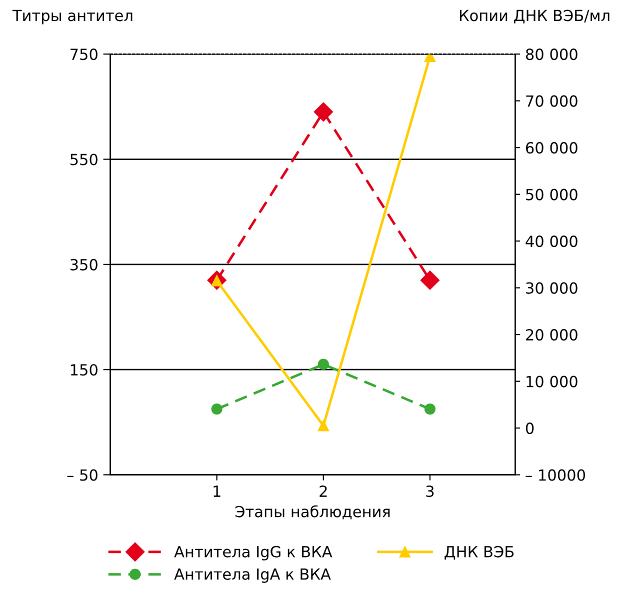 Image resolution: width=623 pixels, height=601 pixels. What do you see at coordinates (535, 17) in the screenshot?
I see `y2-axis-title: Копии ДНК ВЭБ/мл` at bounding box center [535, 17].